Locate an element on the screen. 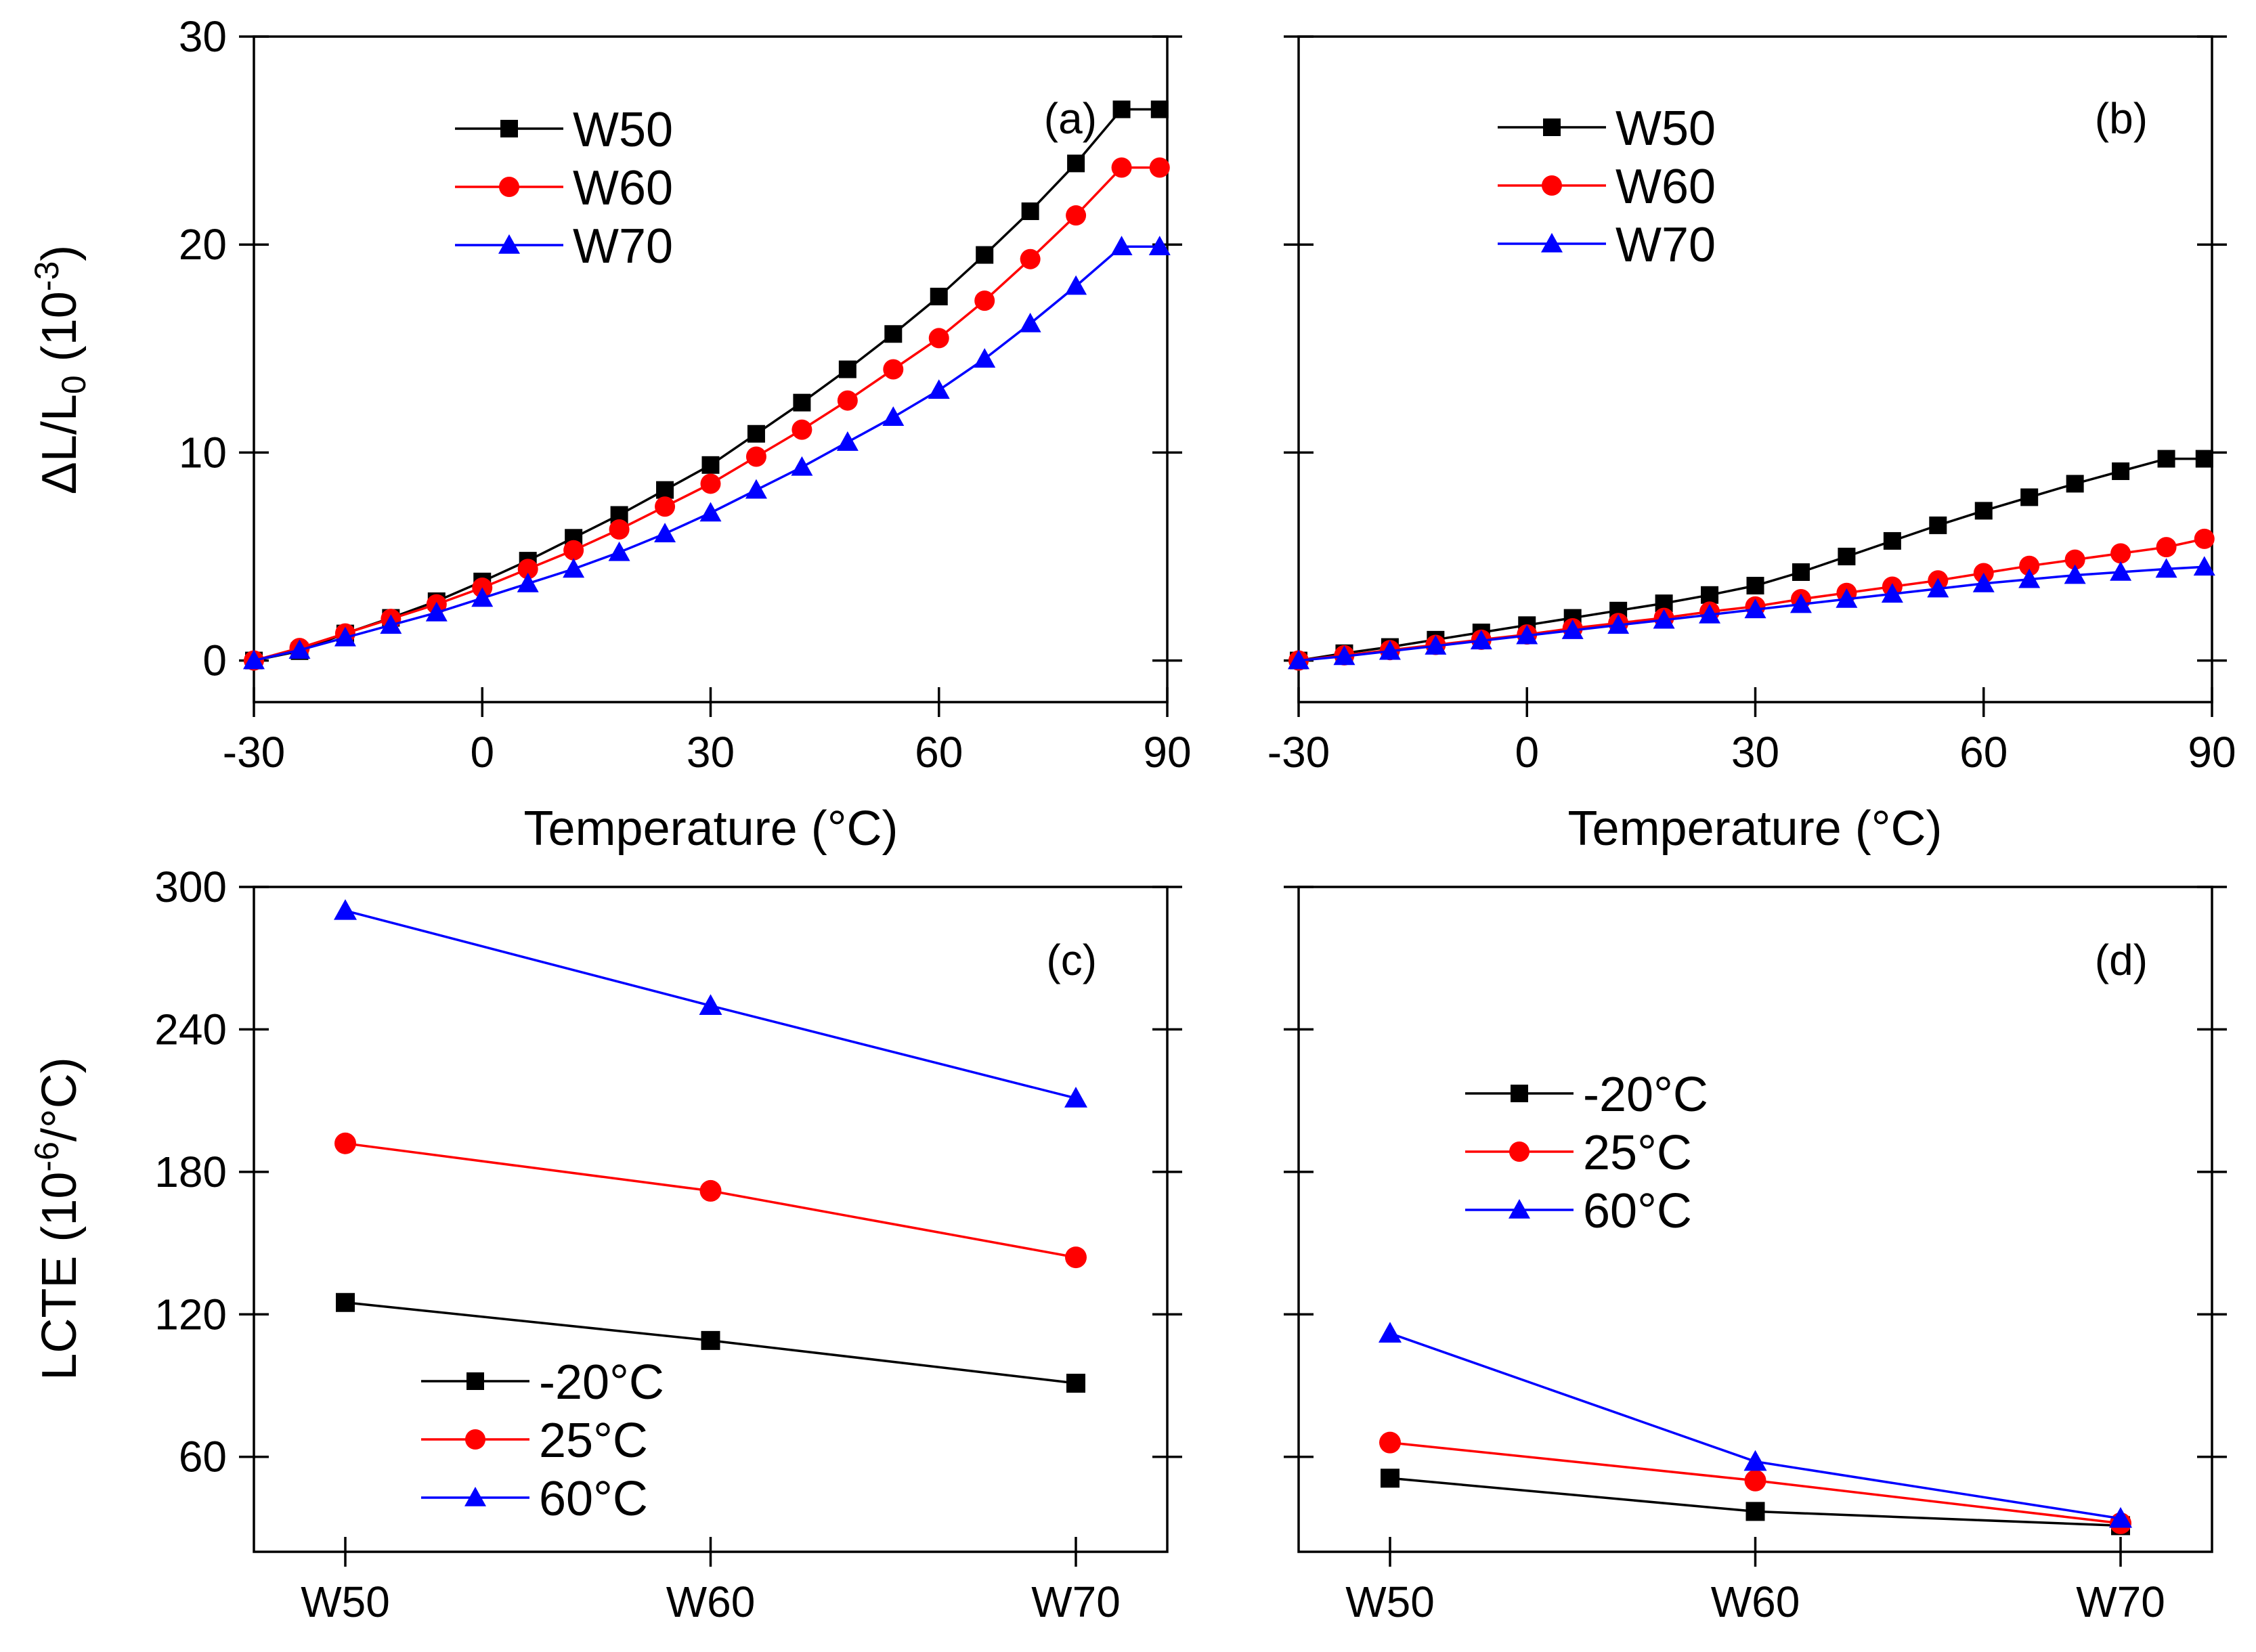  y-tick-label: 300 is located at coordinates (191, 887).